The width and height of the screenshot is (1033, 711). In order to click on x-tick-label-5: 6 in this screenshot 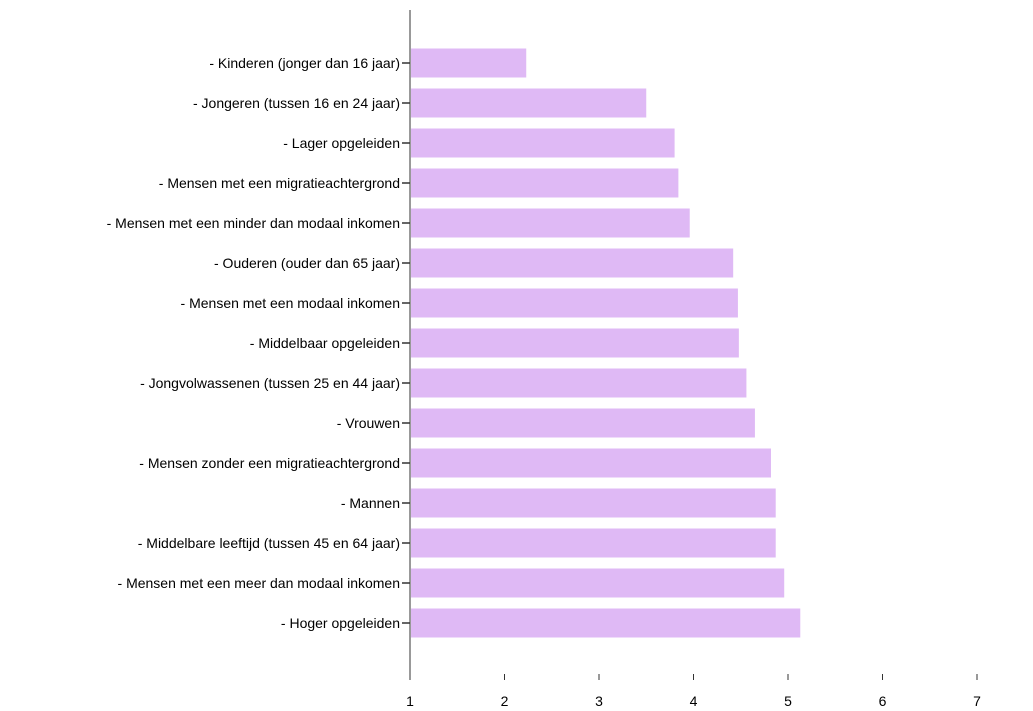, I will do `click(883, 701)`.